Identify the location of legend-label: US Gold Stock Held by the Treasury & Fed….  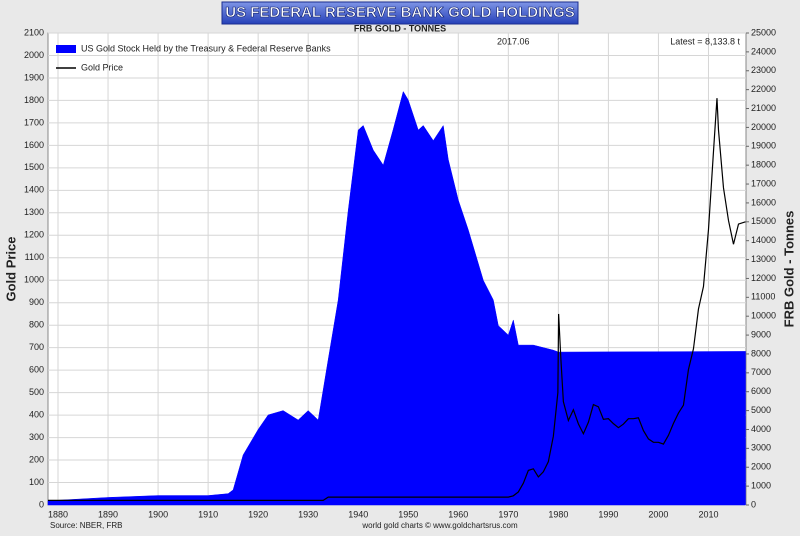
(206, 48).